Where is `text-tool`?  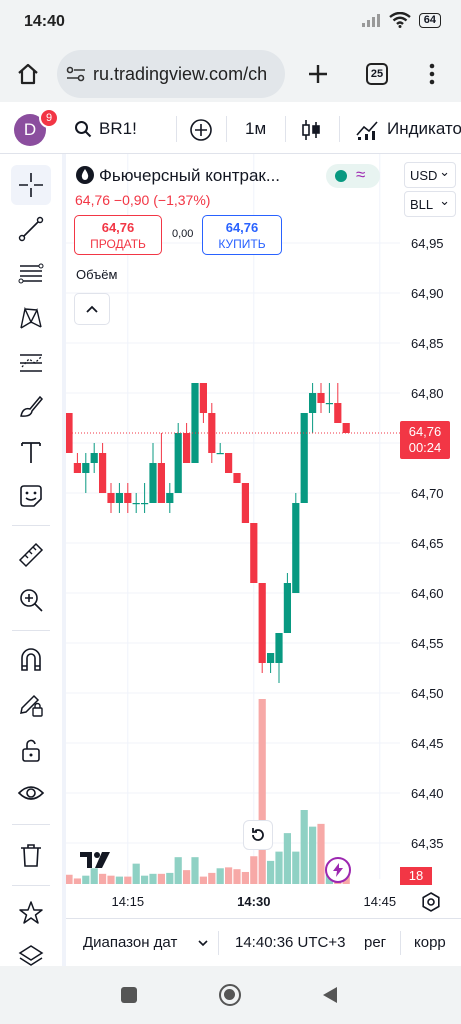
text-tool is located at coordinates (31, 452).